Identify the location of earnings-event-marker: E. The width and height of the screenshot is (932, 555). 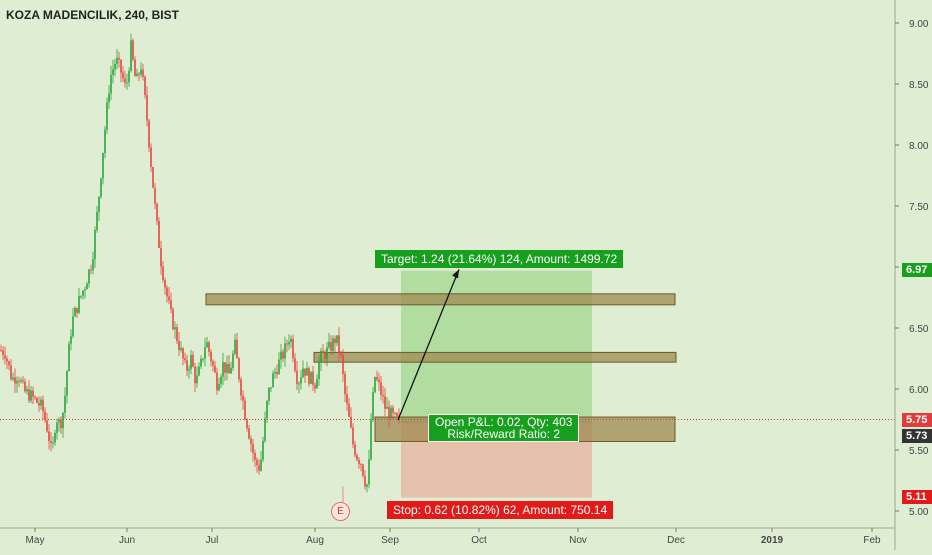
(340, 511).